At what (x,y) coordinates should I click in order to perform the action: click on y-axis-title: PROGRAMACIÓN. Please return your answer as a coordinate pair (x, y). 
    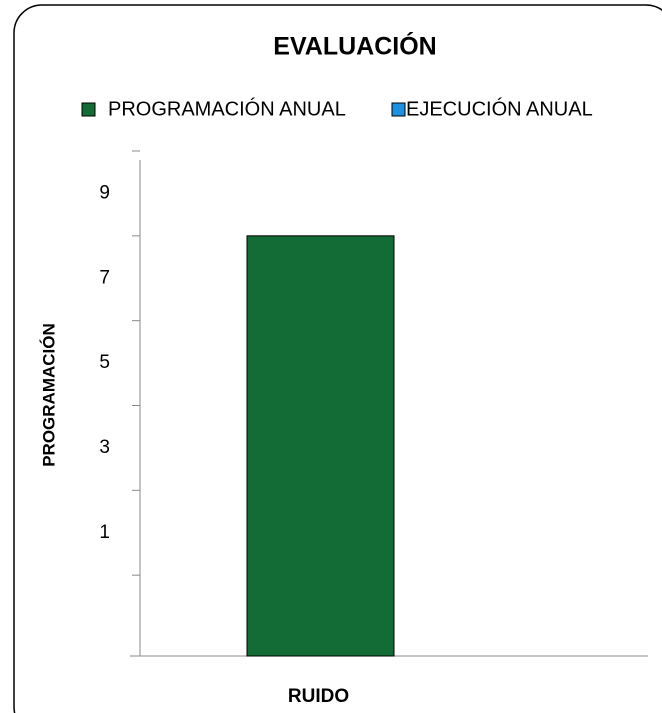
    Looking at the image, I should click on (48, 395).